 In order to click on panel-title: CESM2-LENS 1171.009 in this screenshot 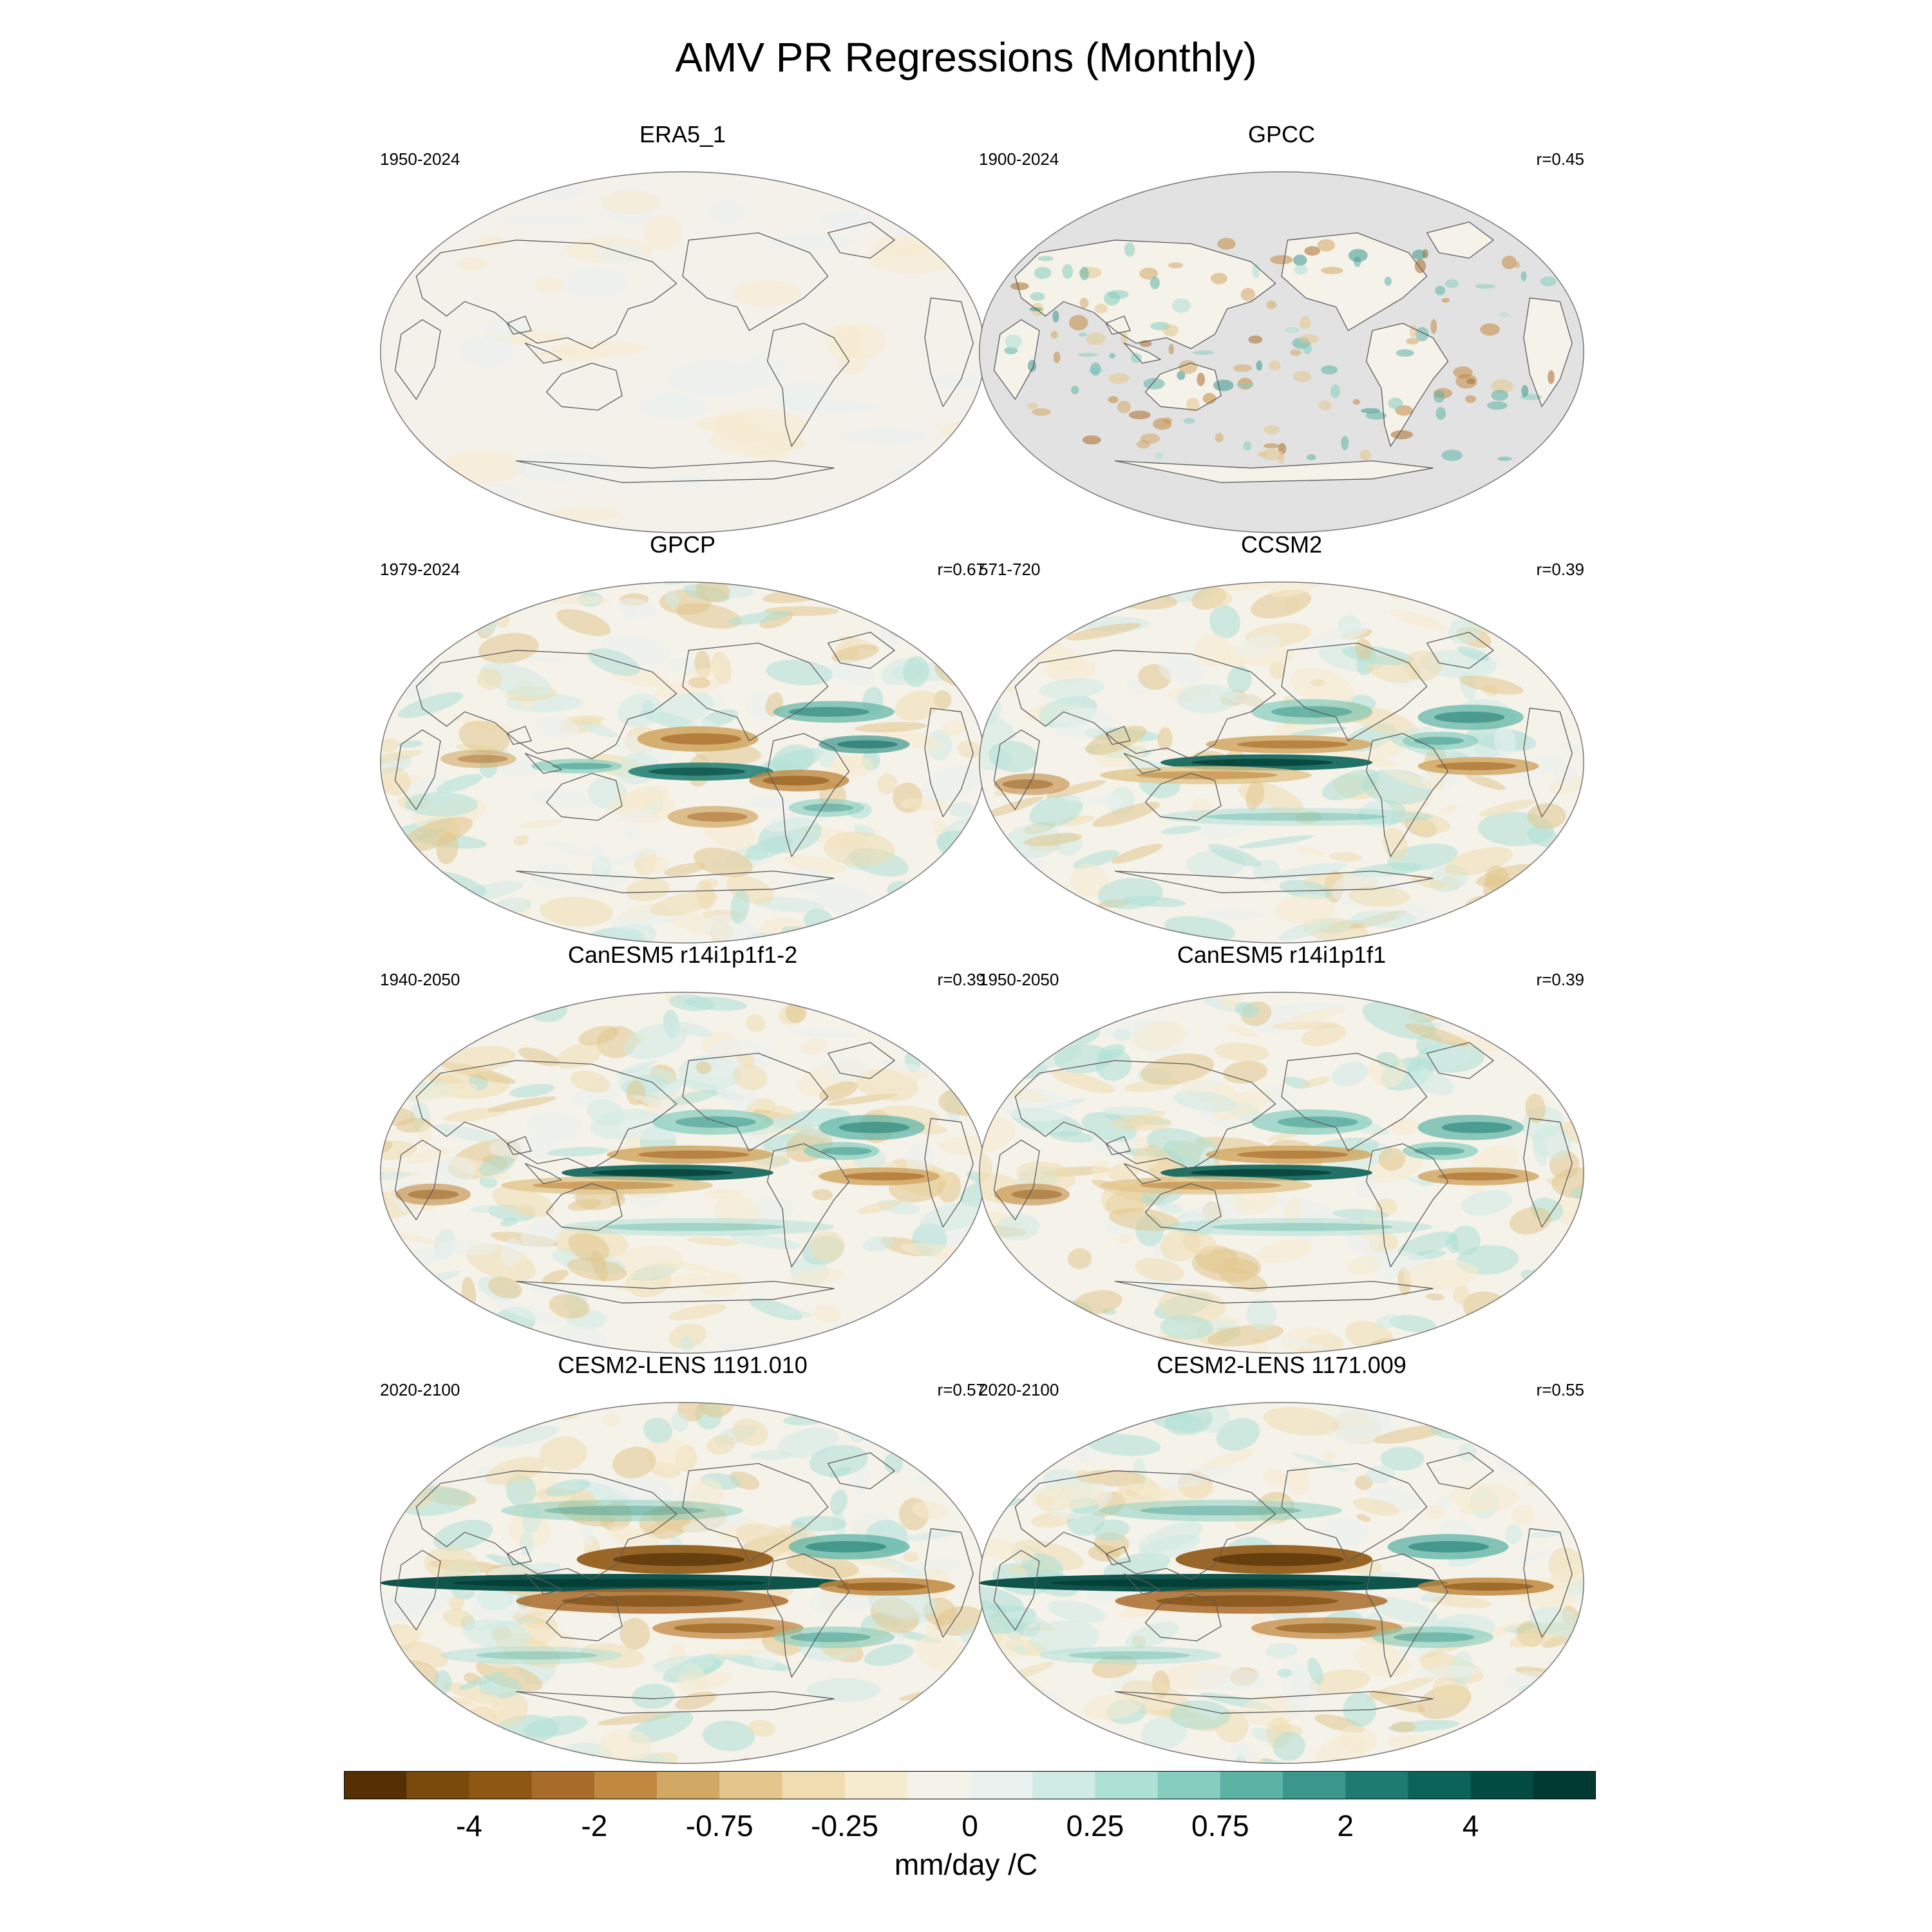, I will do `click(1282, 1365)`.